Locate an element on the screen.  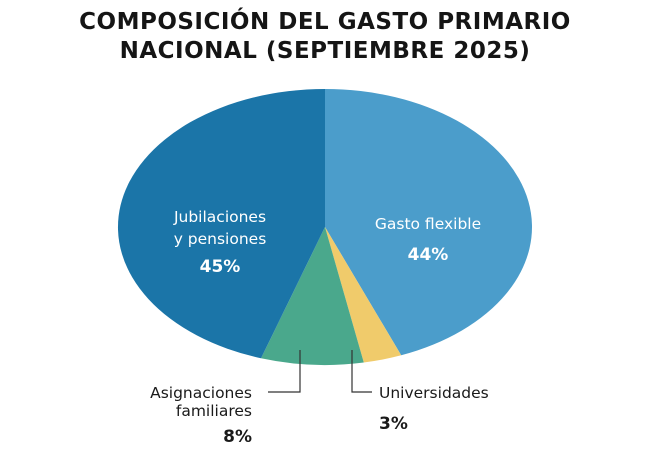
chart-title-line-1: COMPOSICIÓN DEL GASTO PRIMARIO is located at coordinates (325, 22).